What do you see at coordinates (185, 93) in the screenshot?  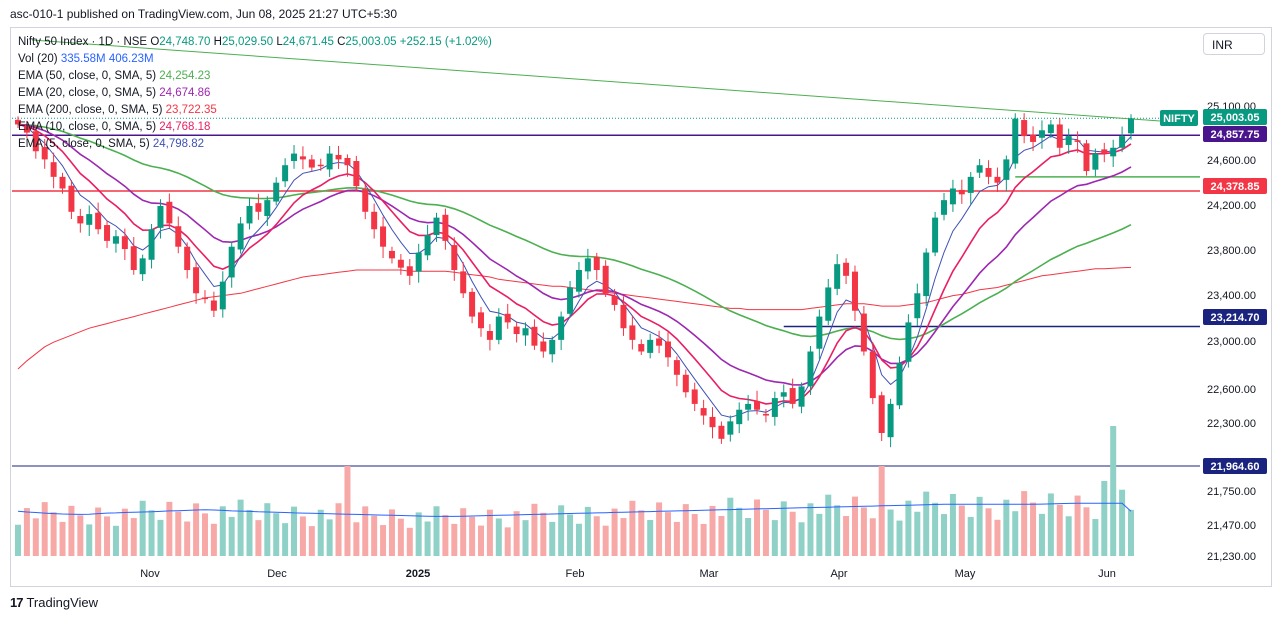 I see `legend-ema20-value: 24,674.86` at bounding box center [185, 93].